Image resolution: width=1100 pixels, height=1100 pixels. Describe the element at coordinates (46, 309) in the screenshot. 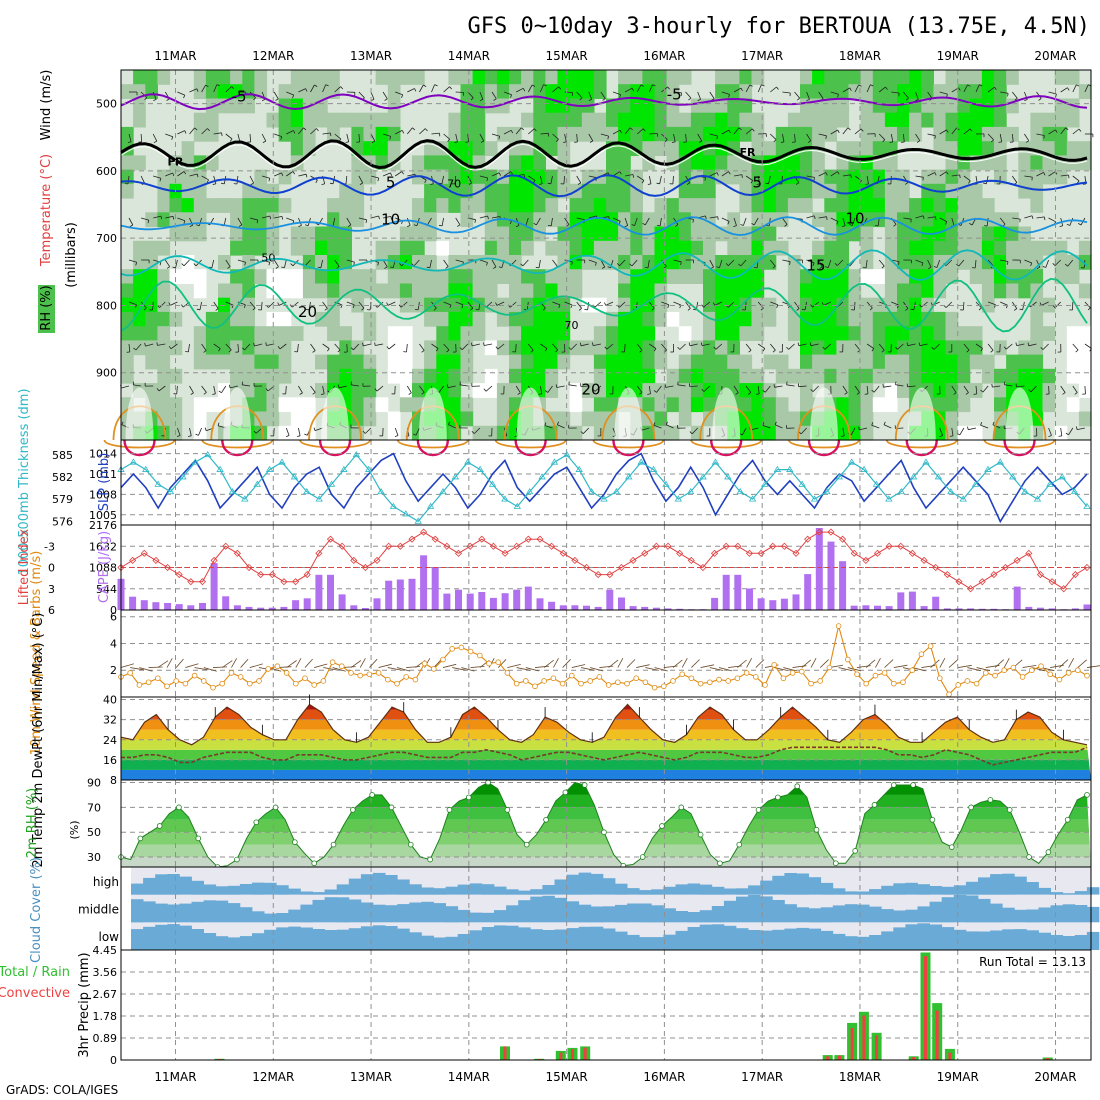

I see `legend-rh-swatch` at that location.